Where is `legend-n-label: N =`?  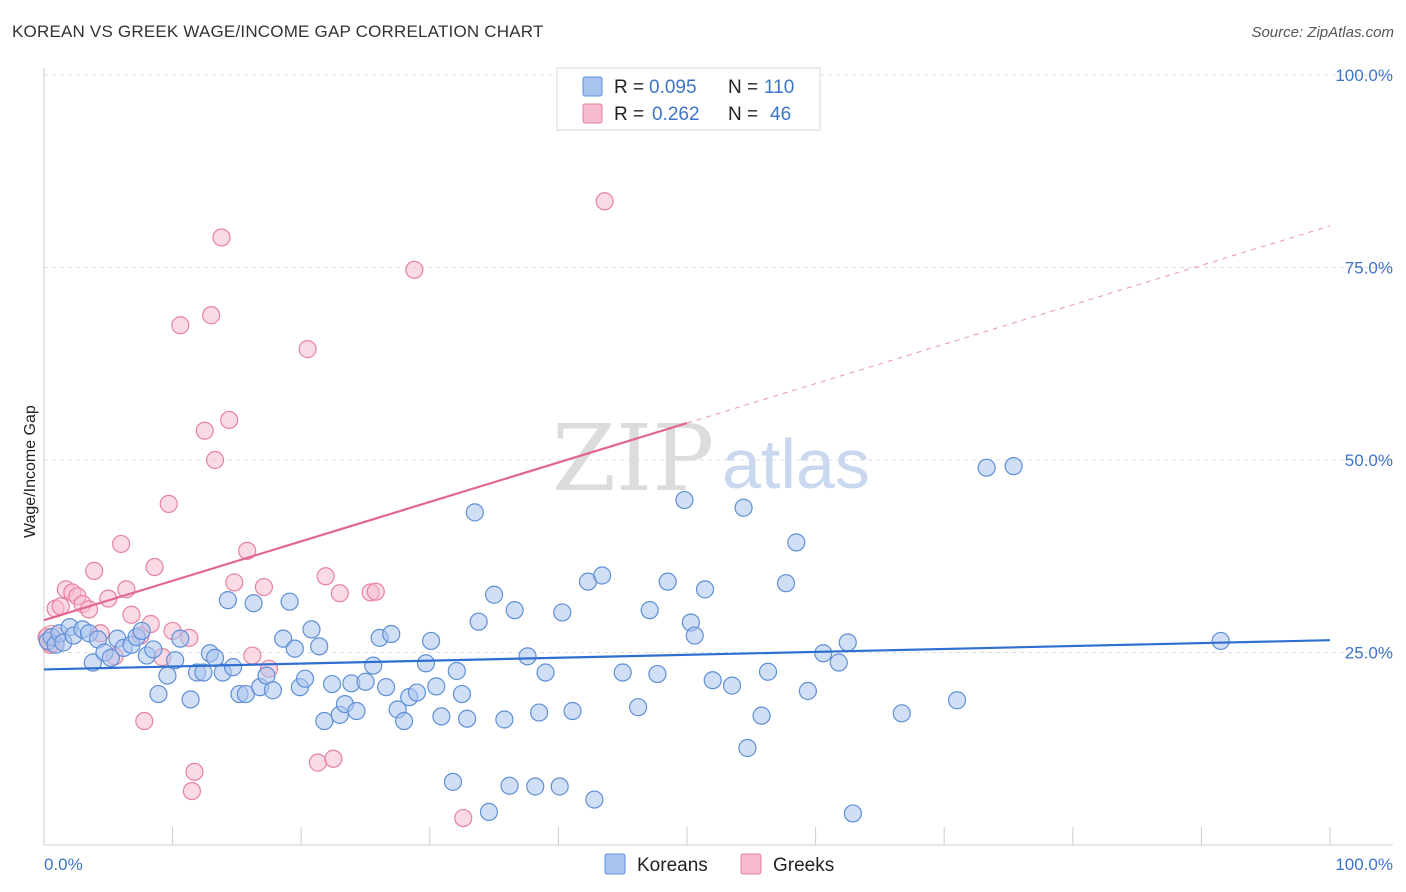 legend-n-label: N = is located at coordinates (743, 87).